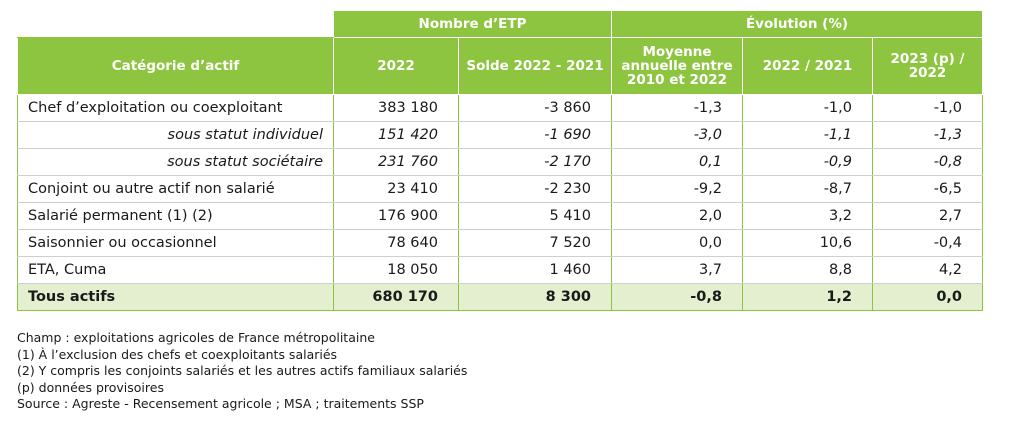 The image size is (1024, 431). Describe the element at coordinates (175, 270) in the screenshot. I see `row-label: ETA, Cuma` at that location.